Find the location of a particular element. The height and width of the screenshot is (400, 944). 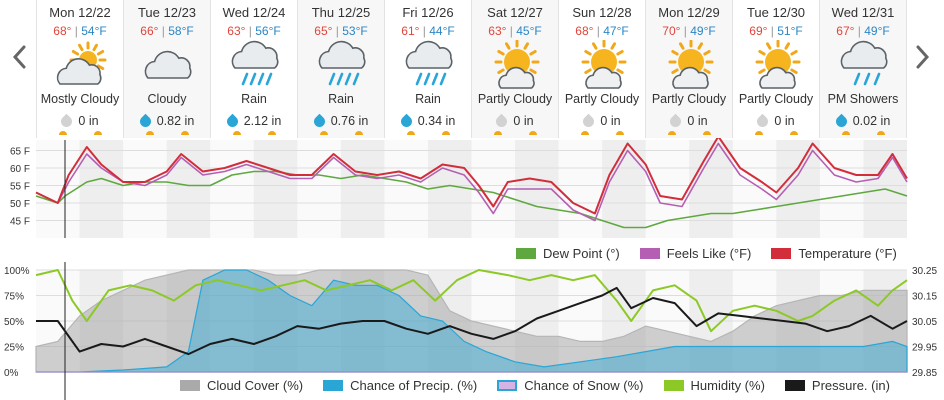

y-tick-label: 55 F is located at coordinates (20, 187).